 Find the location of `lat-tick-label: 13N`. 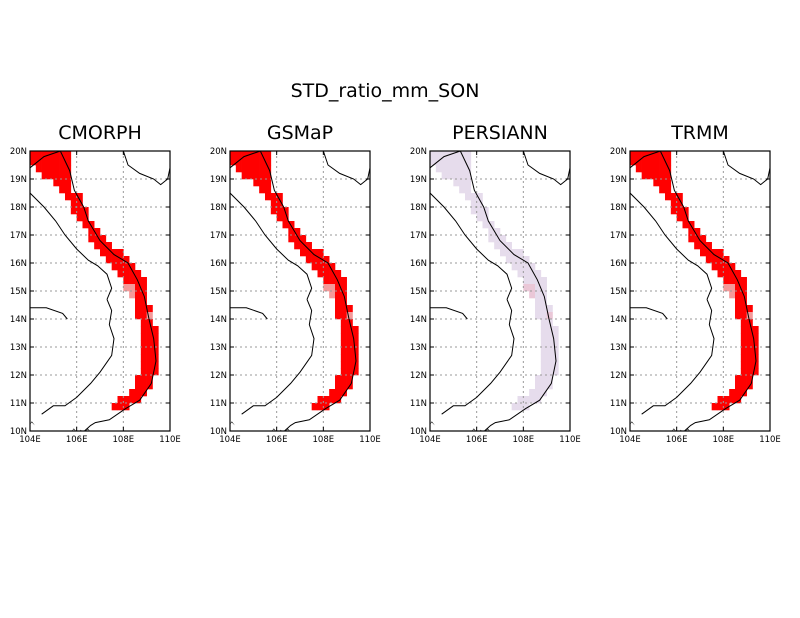

lat-tick-label: 13N is located at coordinates (218, 348).